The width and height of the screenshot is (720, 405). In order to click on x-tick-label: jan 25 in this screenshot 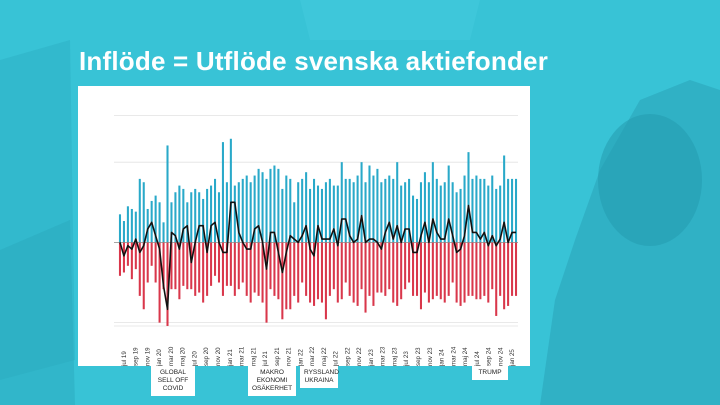, I will do `click(512, 357)`.